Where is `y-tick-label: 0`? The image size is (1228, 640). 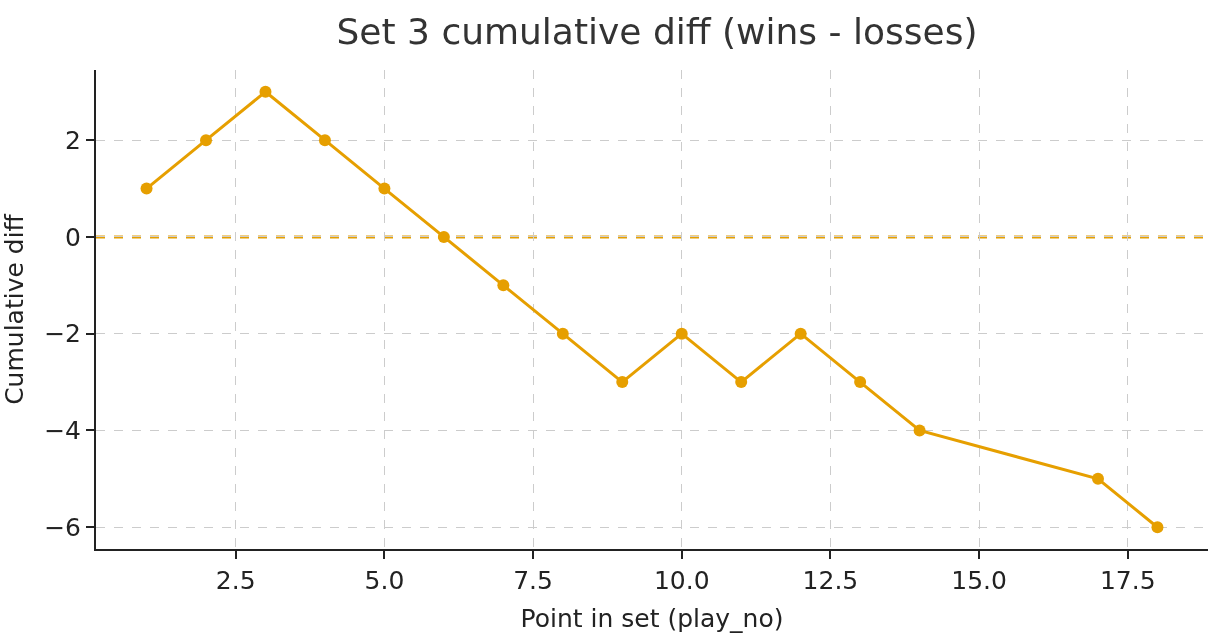 y-tick-label: 0 is located at coordinates (73, 237).